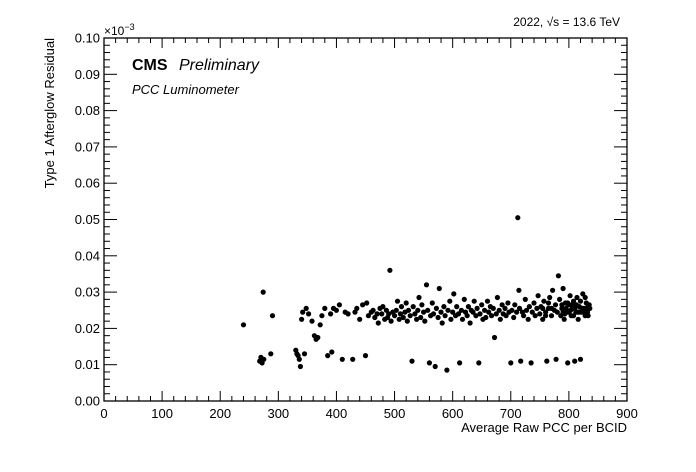  What do you see at coordinates (544, 427) in the screenshot?
I see `x-axis-title: Average Raw PCC per BCID` at bounding box center [544, 427].